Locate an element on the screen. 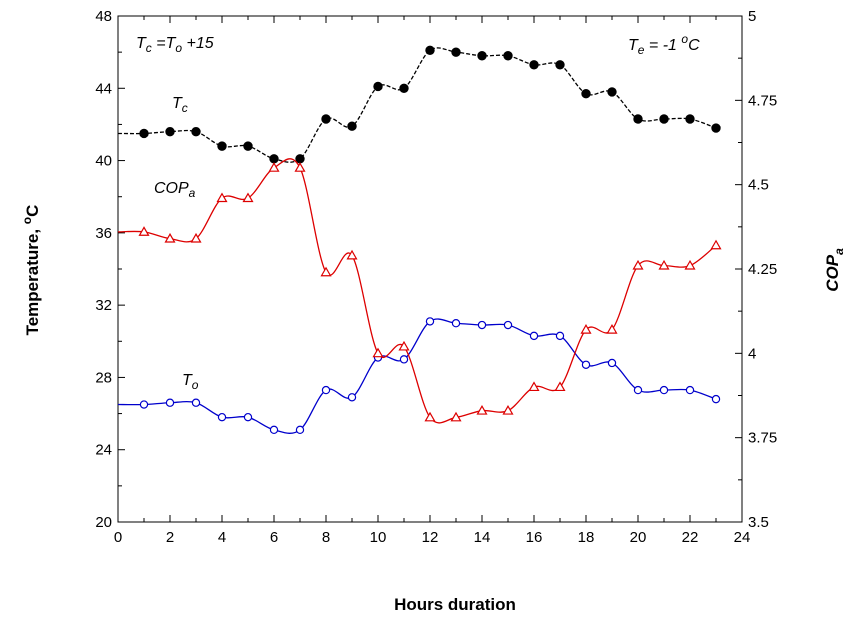  y-right-tick-label: 5 is located at coordinates (752, 16).